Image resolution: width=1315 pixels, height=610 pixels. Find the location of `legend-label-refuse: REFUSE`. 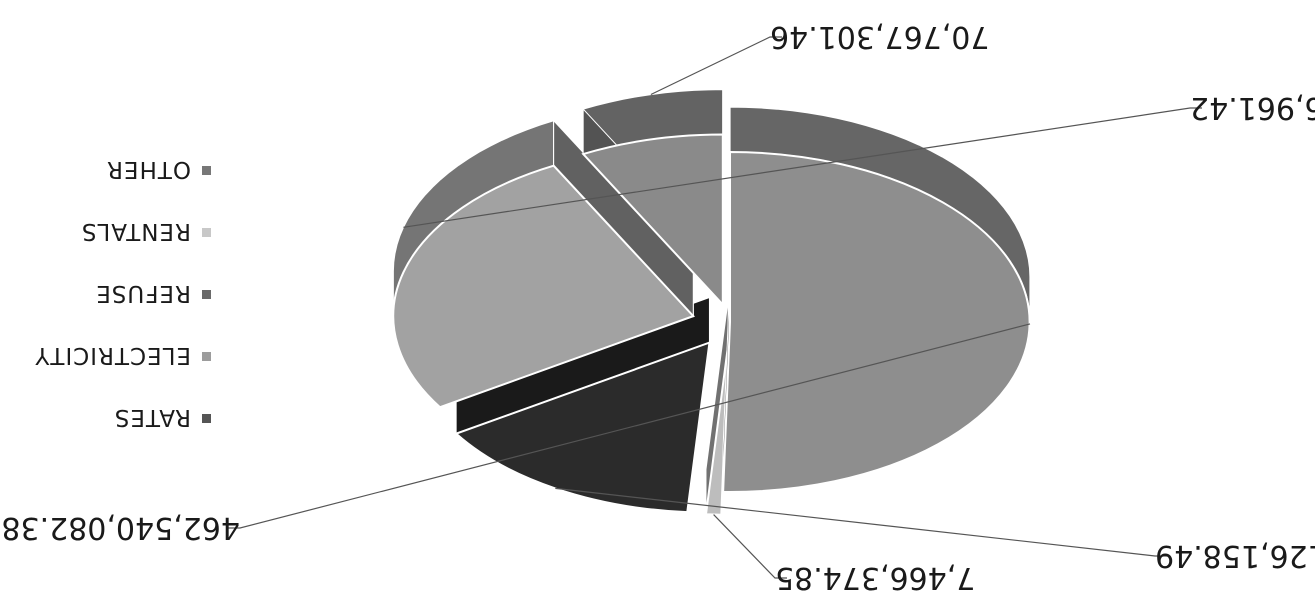

legend-label-refuse: REFUSE is located at coordinates (143, 293).